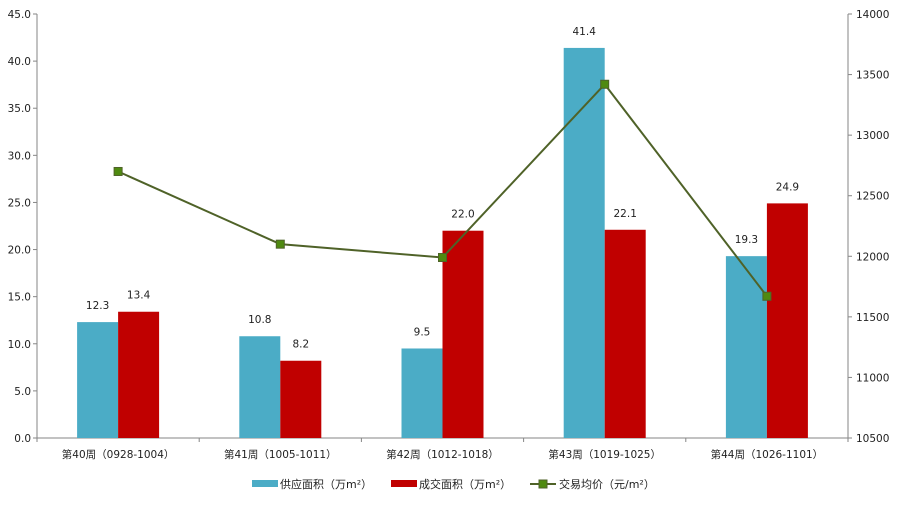 The image size is (900, 507). Describe the element at coordinates (872, 318) in the screenshot. I see `right-tick-label: 11500` at that location.